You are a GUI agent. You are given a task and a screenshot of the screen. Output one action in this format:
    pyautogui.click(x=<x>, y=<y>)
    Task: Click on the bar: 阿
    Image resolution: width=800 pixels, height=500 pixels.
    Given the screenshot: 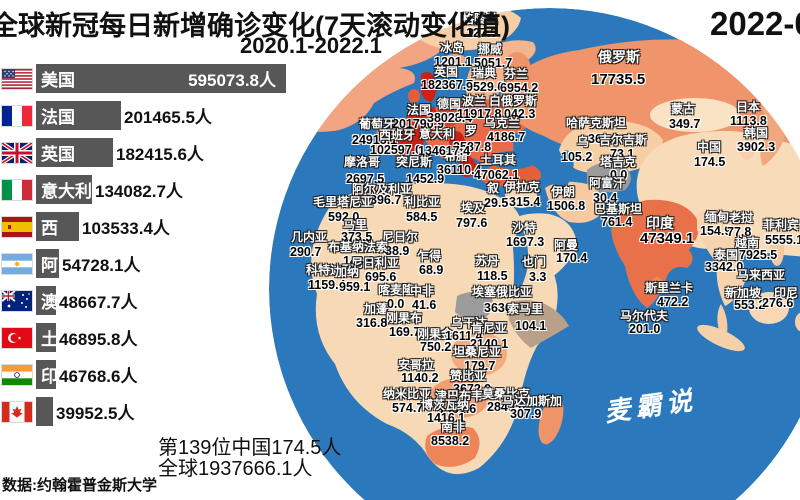 What is the action you would take?
    pyautogui.click(x=47, y=263)
    